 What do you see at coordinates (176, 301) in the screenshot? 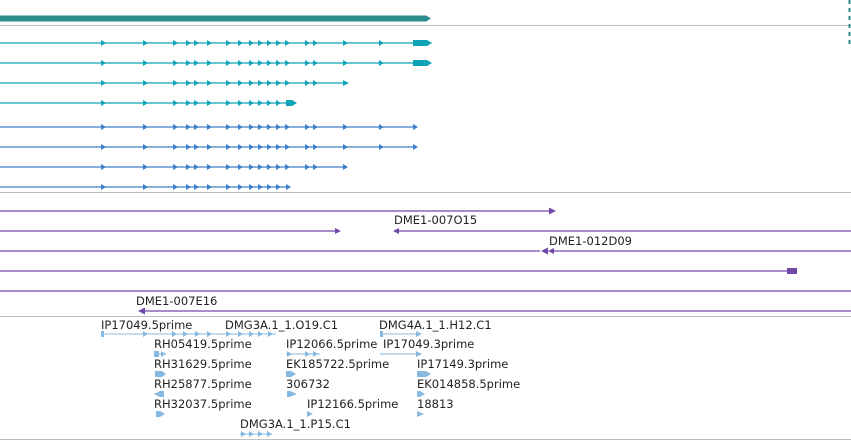
I see `clone-label: DME1-007E16` at bounding box center [176, 301].